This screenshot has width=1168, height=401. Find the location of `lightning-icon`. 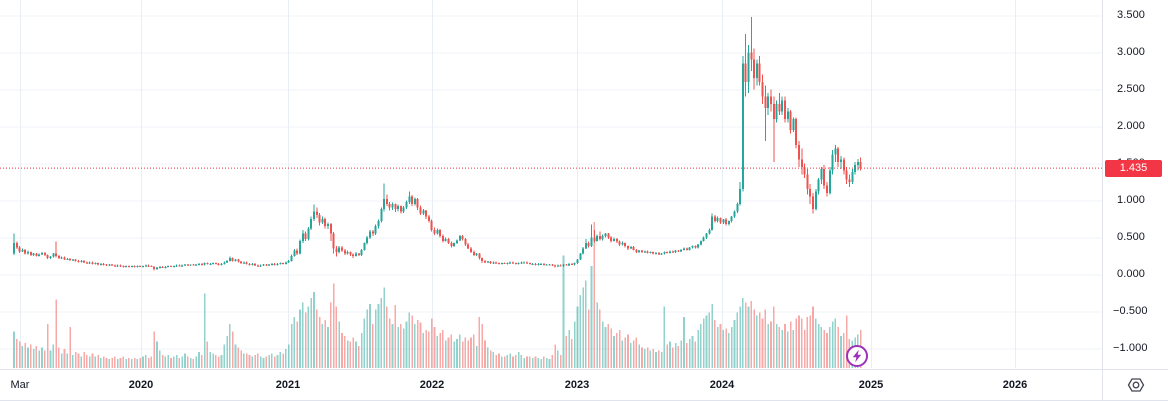

lightning-icon is located at coordinates (857, 356).